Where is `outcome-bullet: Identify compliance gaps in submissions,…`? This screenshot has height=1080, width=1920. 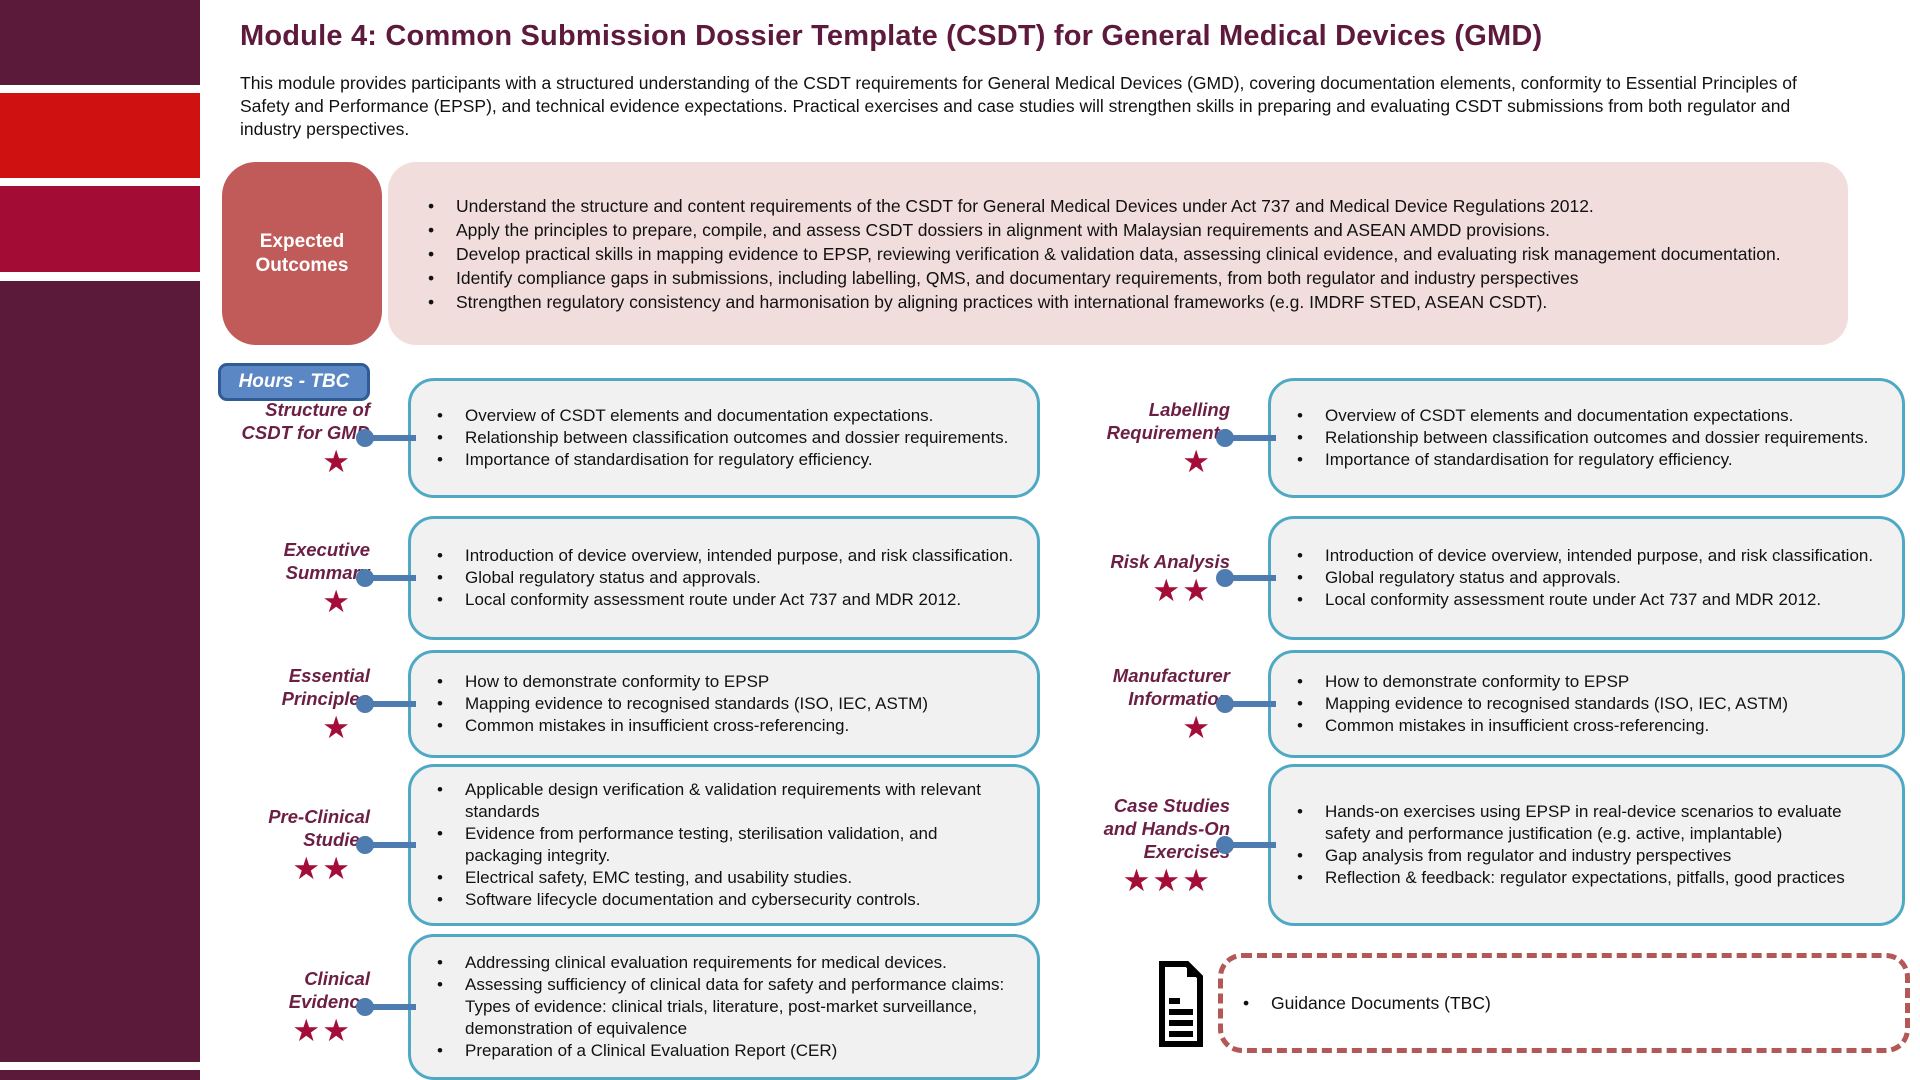
outcome-bullet: Identify compliance gaps in submissions,… is located at coordinates (1118, 278).